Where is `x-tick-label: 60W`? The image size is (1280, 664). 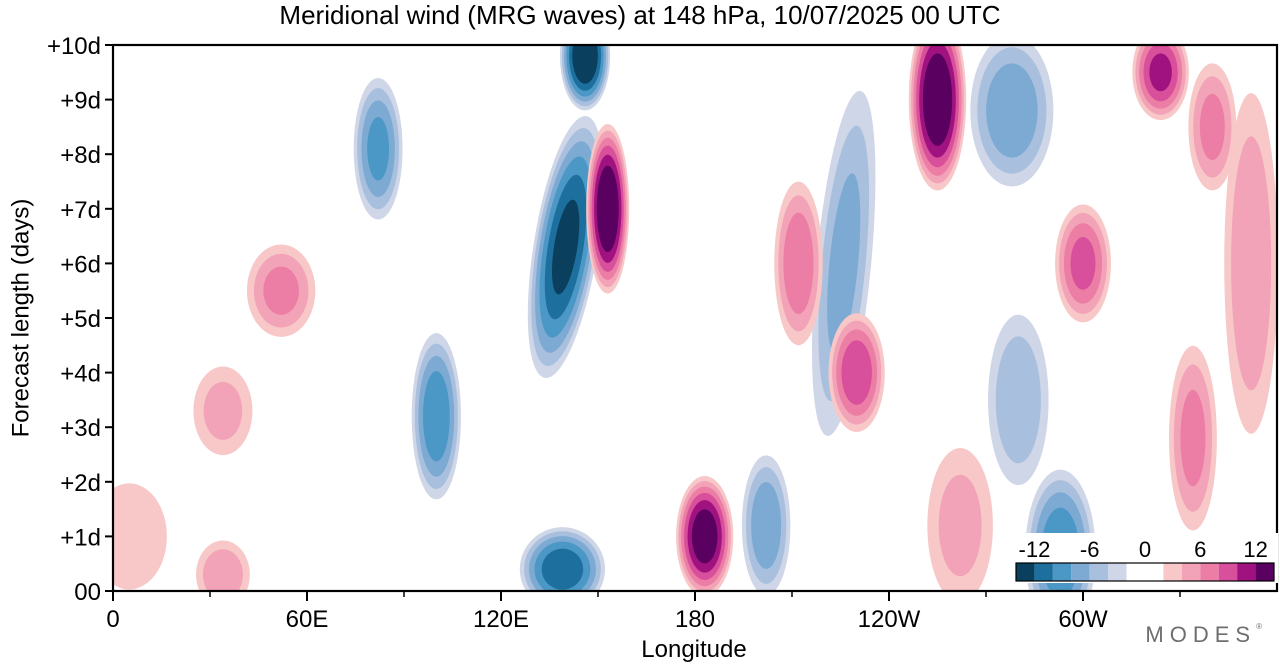
x-tick-label: 60W is located at coordinates (1083, 619).